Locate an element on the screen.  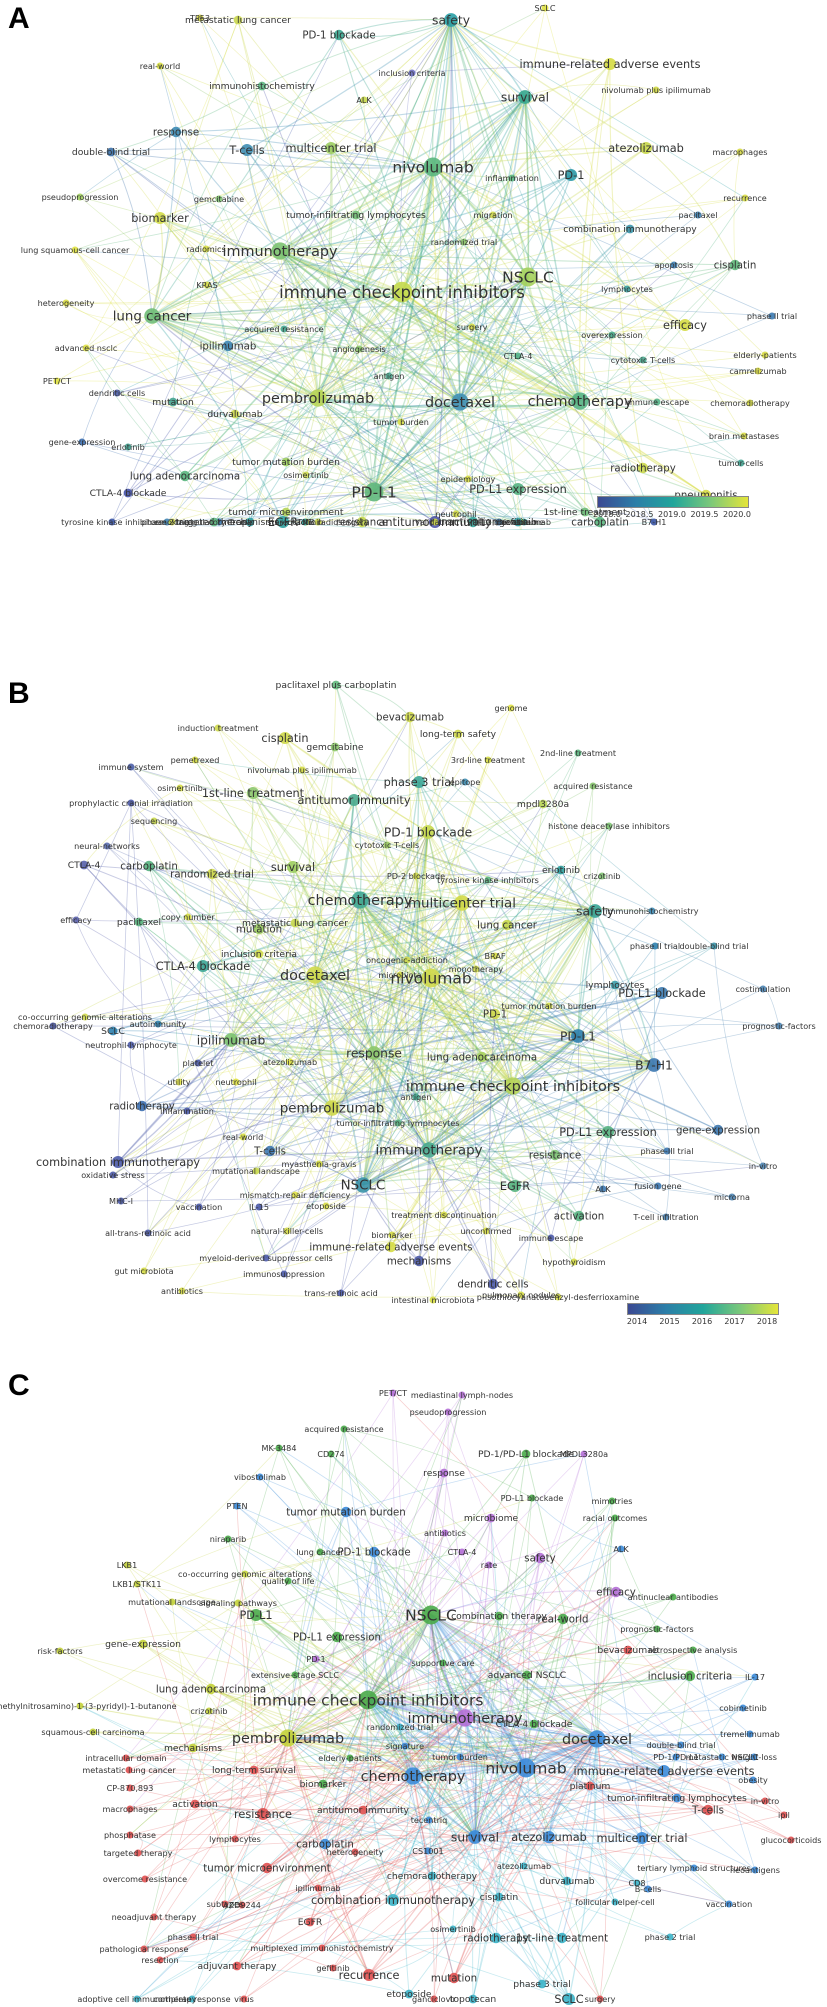
label-targeted-therapy: targeted therapy is located at coordinates (214, 522).